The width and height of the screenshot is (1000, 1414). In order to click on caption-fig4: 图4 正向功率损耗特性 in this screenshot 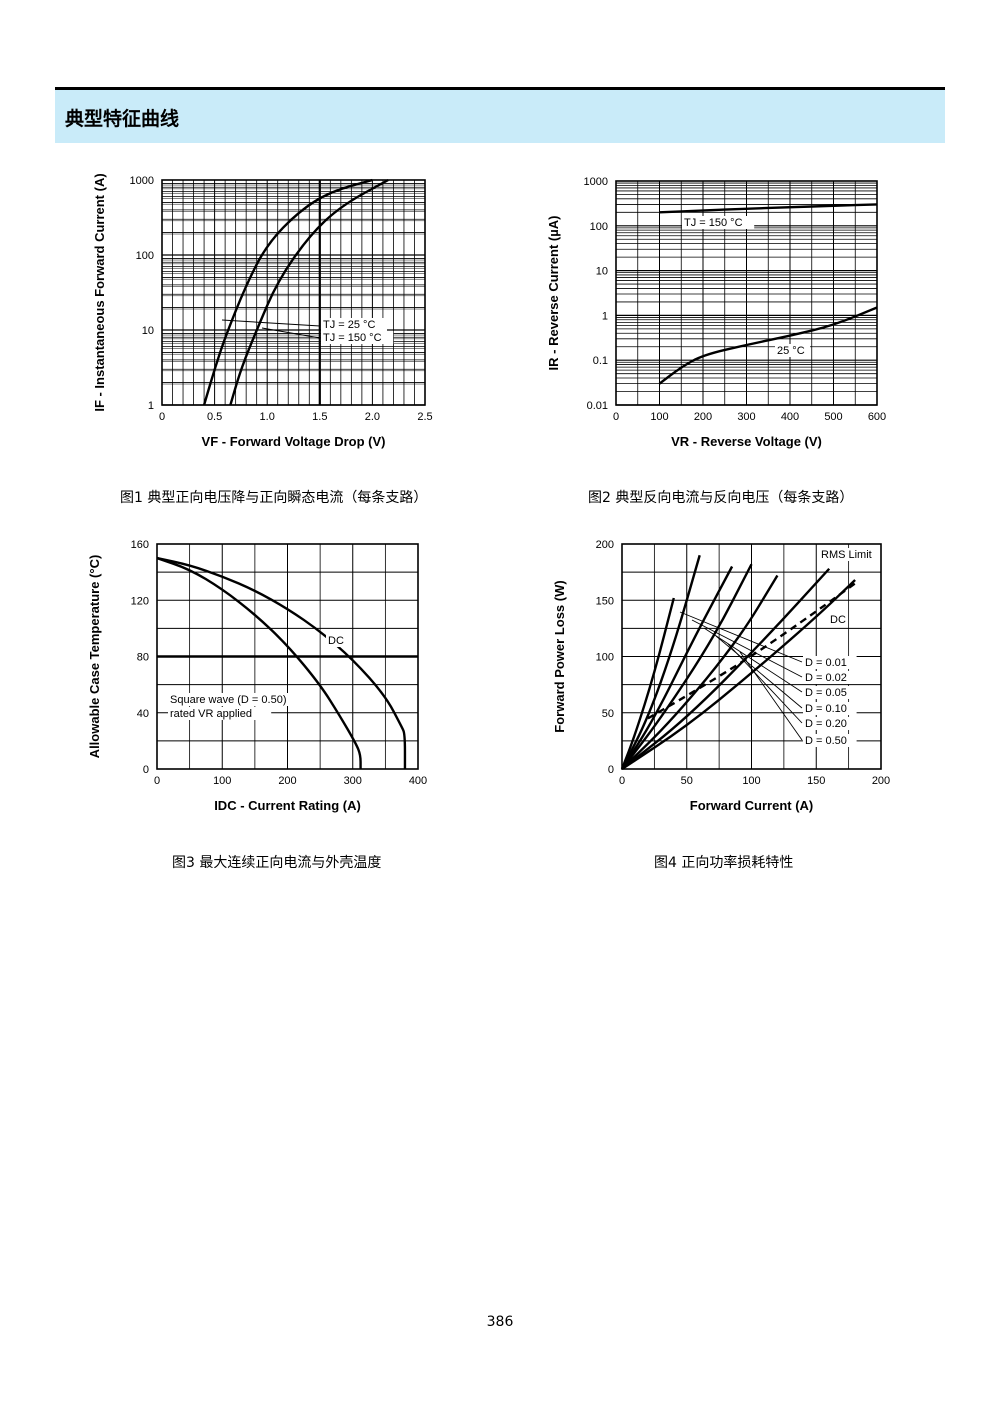, I will do `click(724, 863)`.